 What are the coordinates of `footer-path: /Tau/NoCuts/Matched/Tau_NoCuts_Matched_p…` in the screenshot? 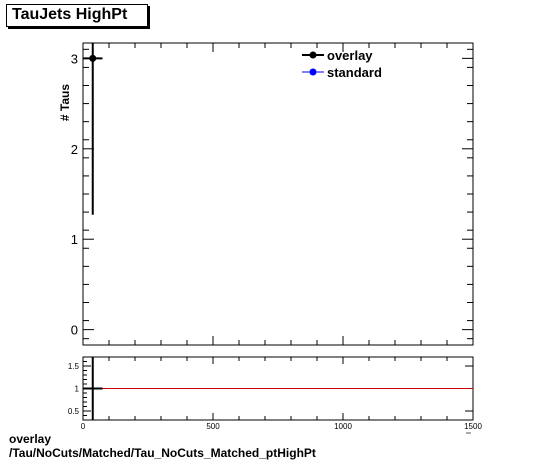 It's located at (162, 453).